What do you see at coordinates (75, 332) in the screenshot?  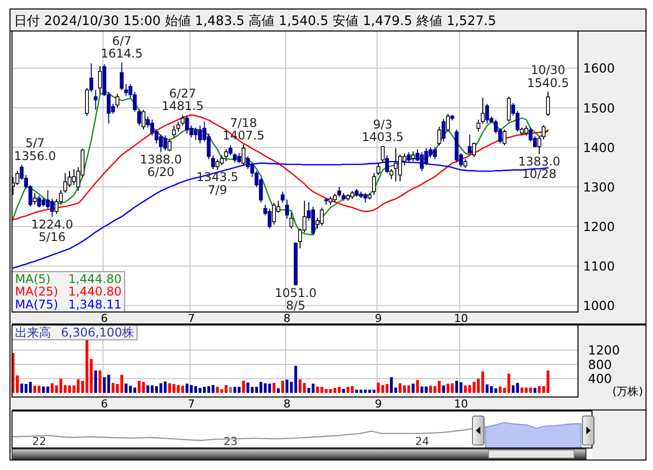 I see `legend: 出来高 6,306,100株` at bounding box center [75, 332].